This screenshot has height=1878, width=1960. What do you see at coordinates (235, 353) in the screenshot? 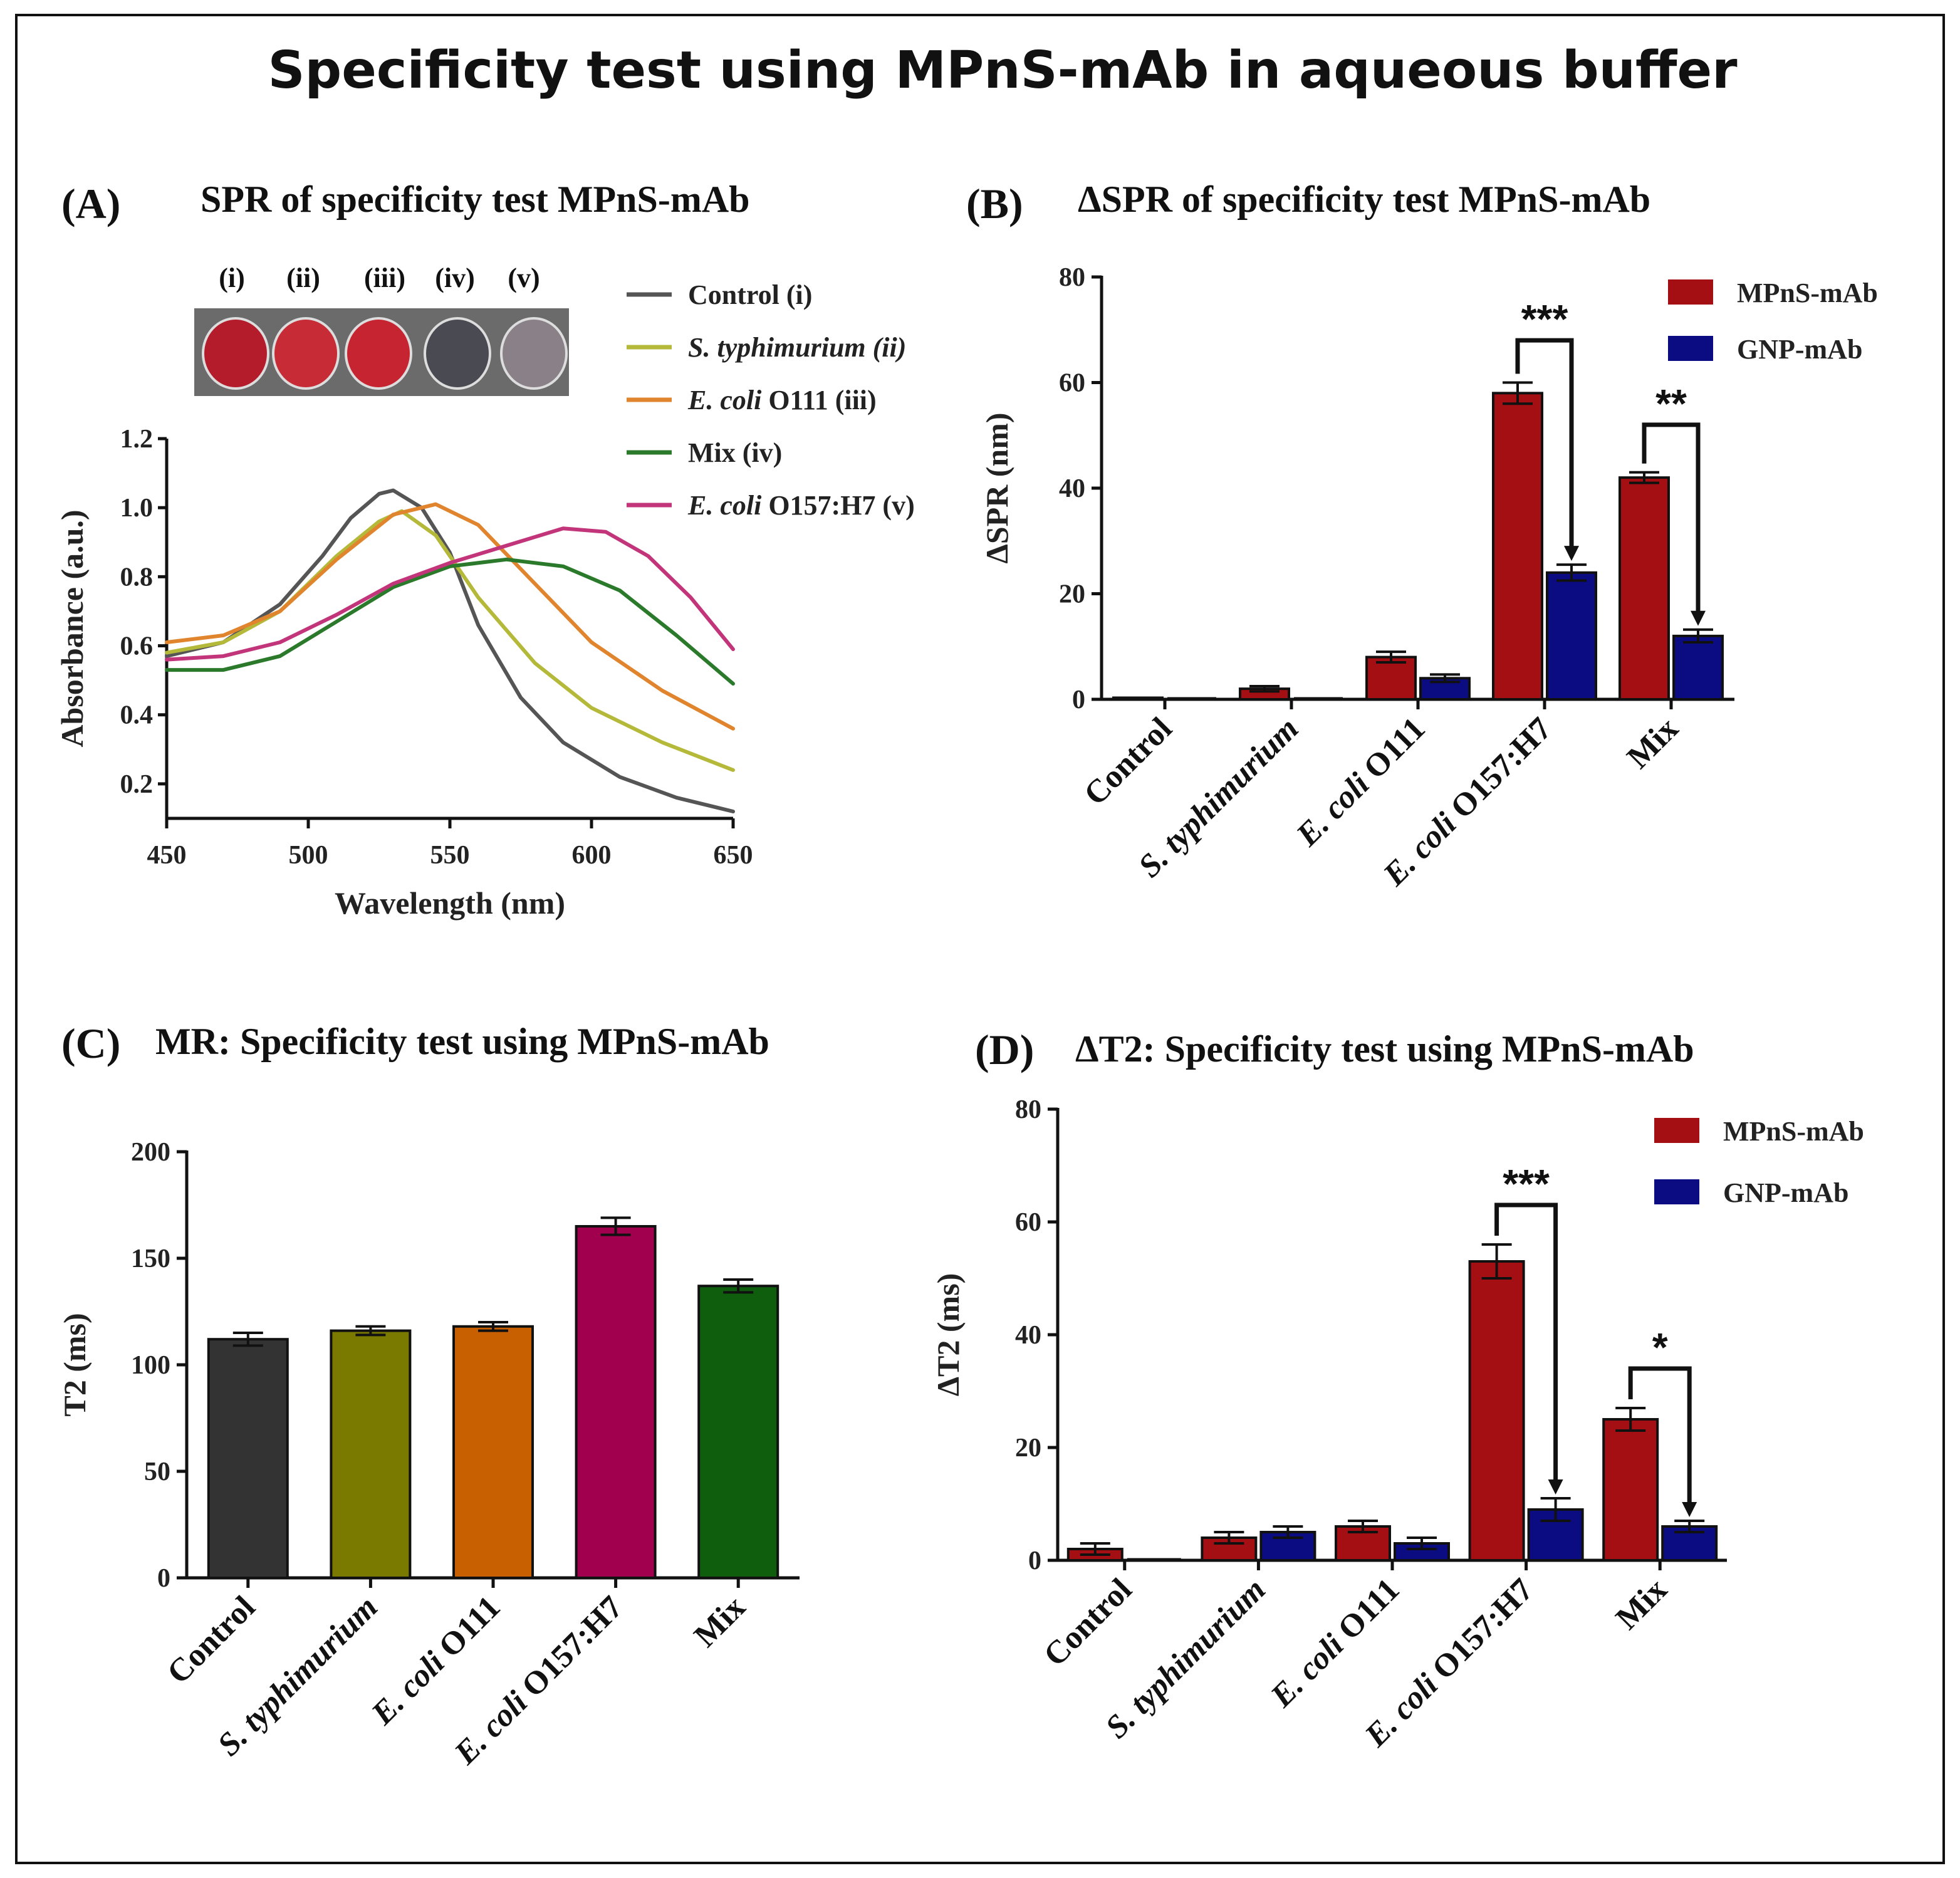
I see `well-i-image` at bounding box center [235, 353].